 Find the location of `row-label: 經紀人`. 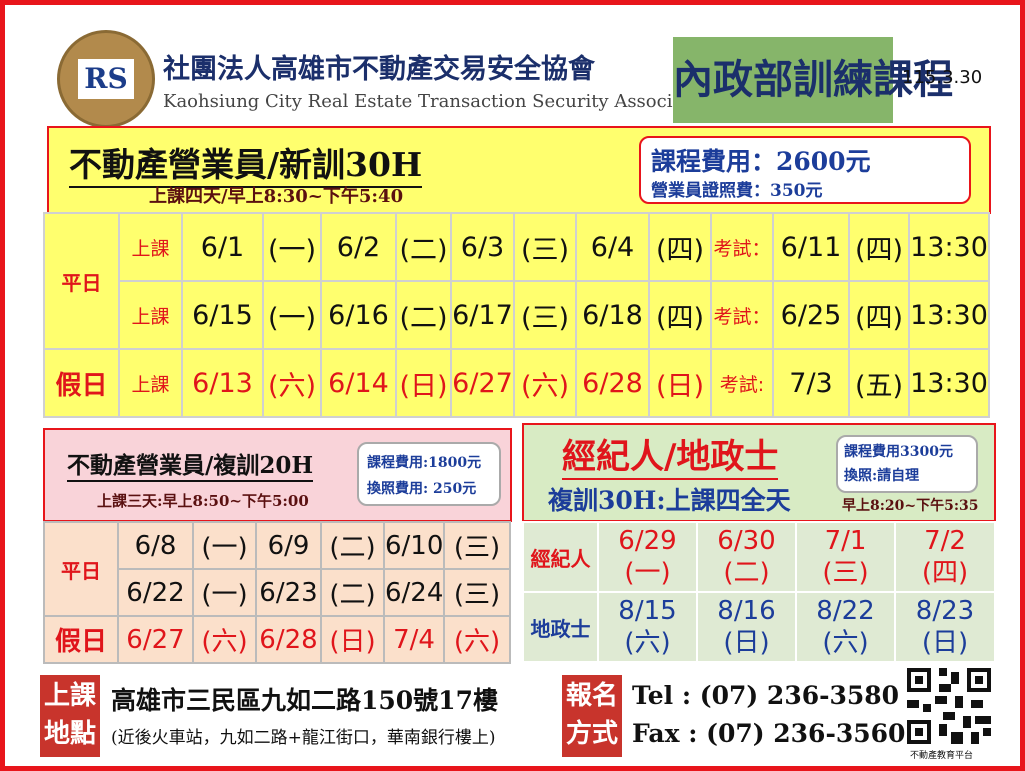

row-label: 經紀人 is located at coordinates (560, 557).